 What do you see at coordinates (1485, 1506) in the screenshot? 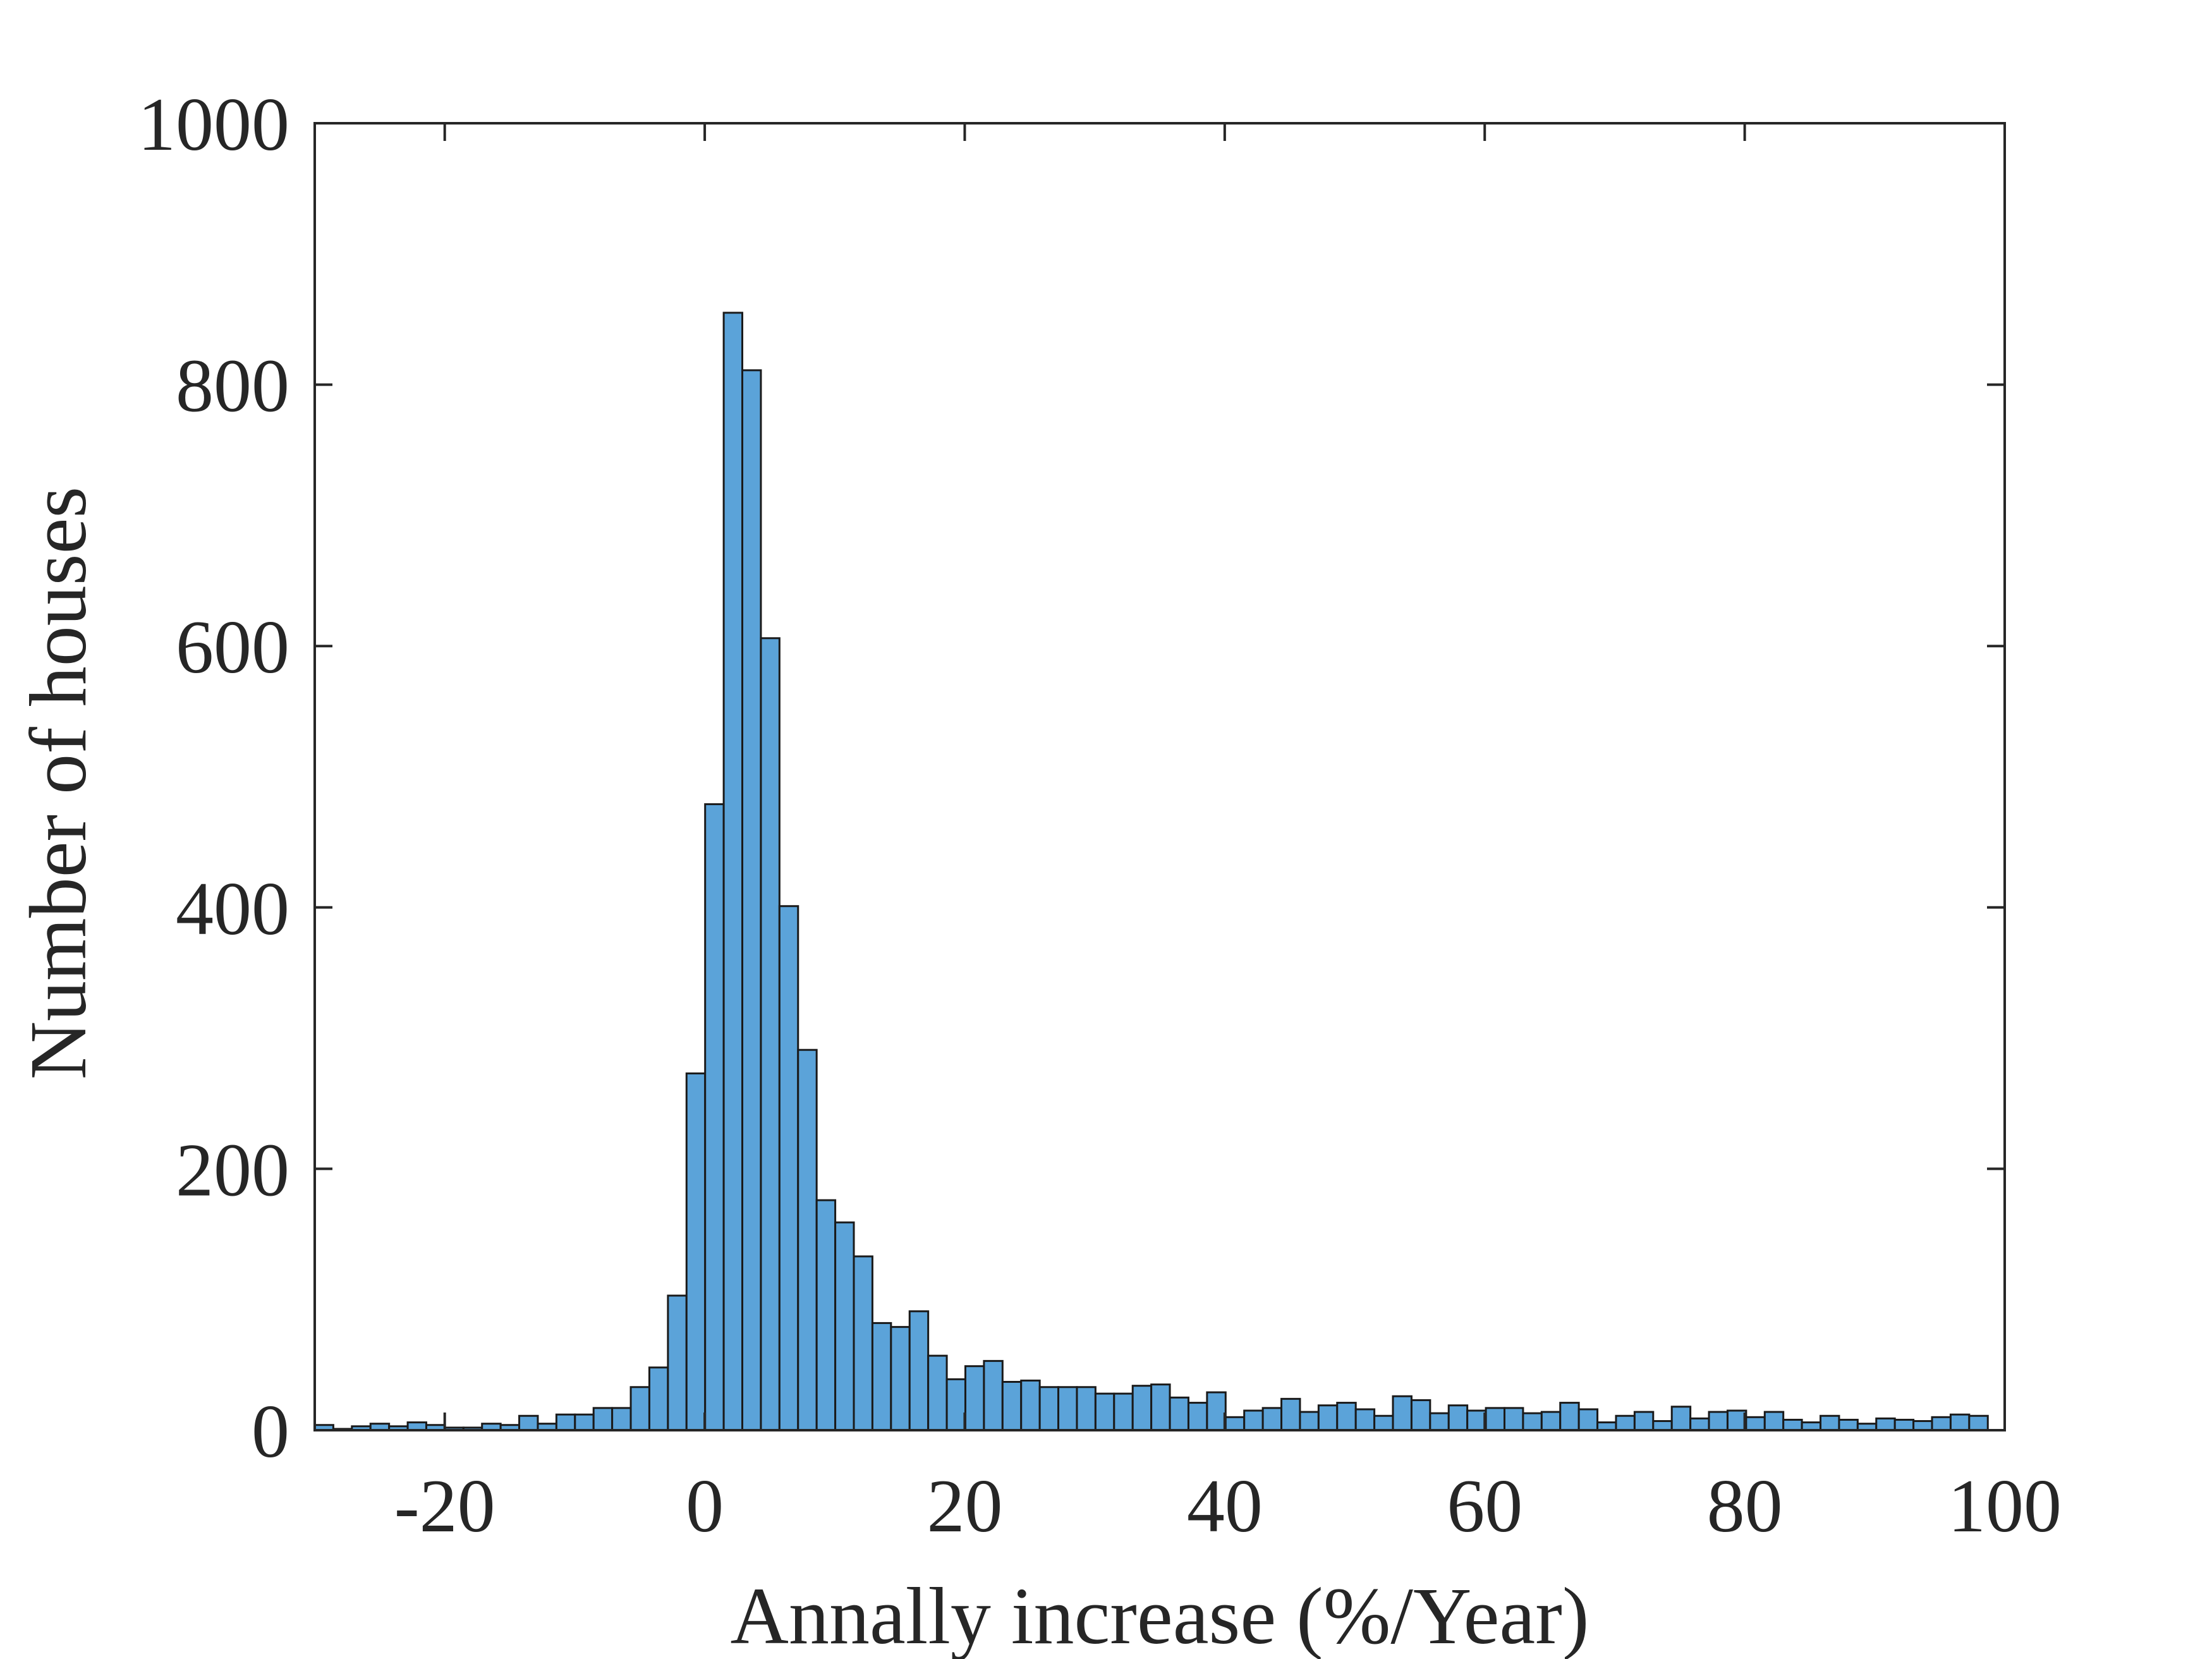
I see `x-tick-label: 60` at bounding box center [1485, 1506].